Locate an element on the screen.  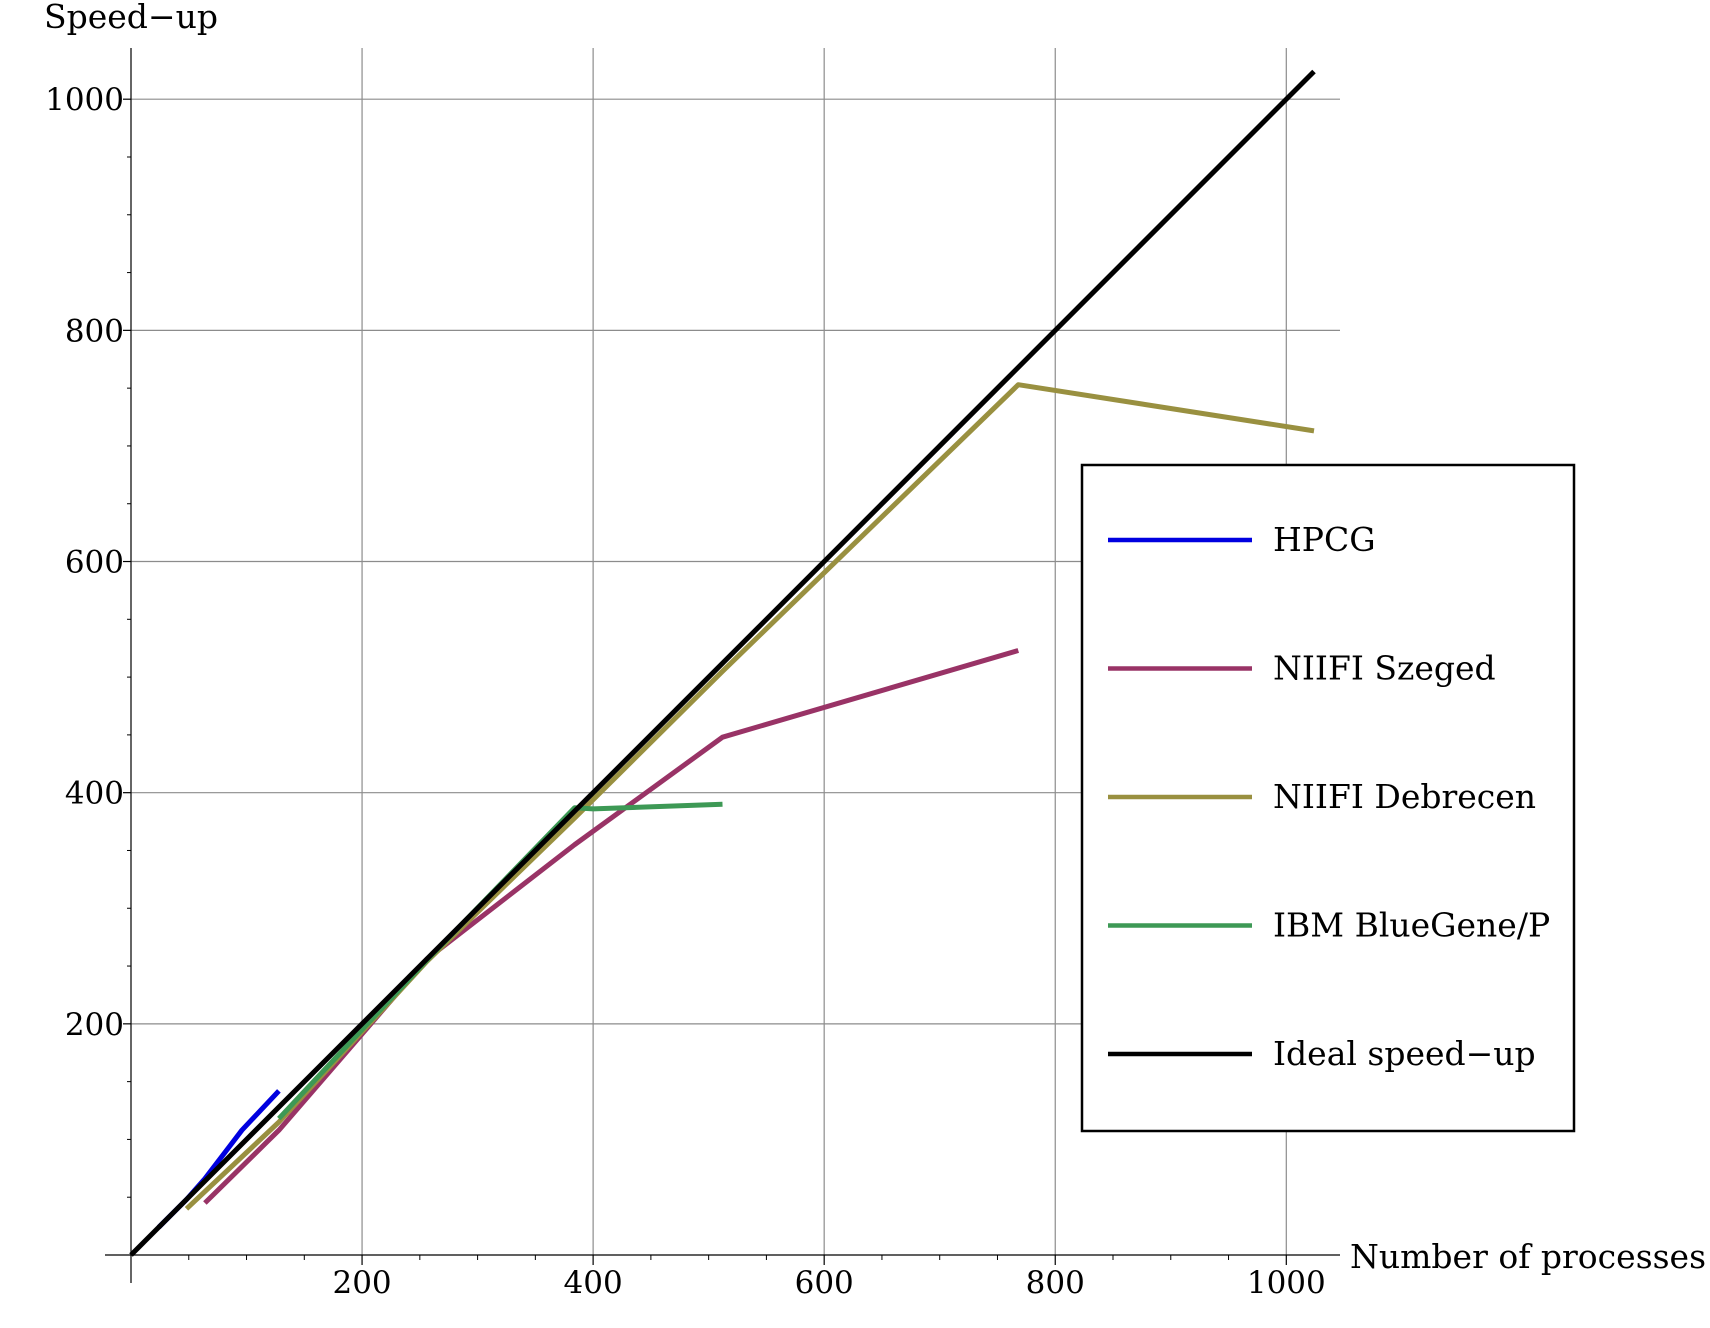
y-tick-label: 200 is located at coordinates (94, 1025).